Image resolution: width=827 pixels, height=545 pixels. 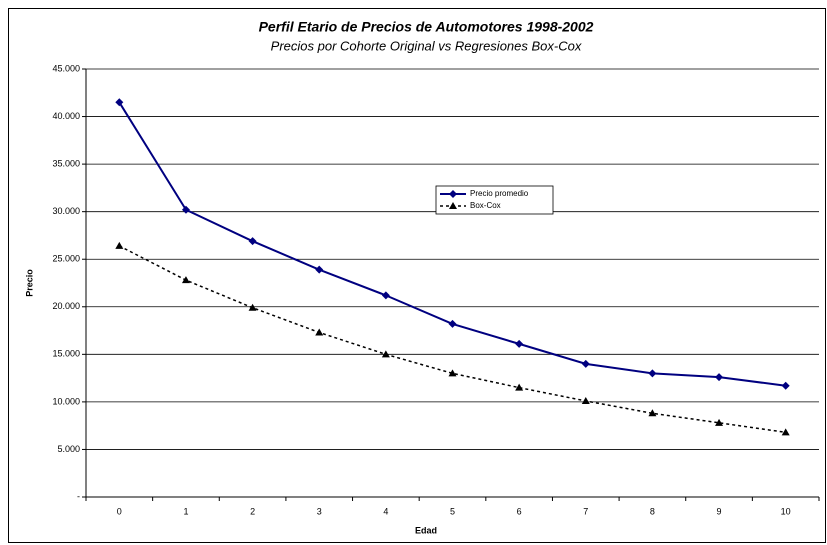 What do you see at coordinates (78, 496) in the screenshot?
I see `y-tick-label: -` at bounding box center [78, 496].